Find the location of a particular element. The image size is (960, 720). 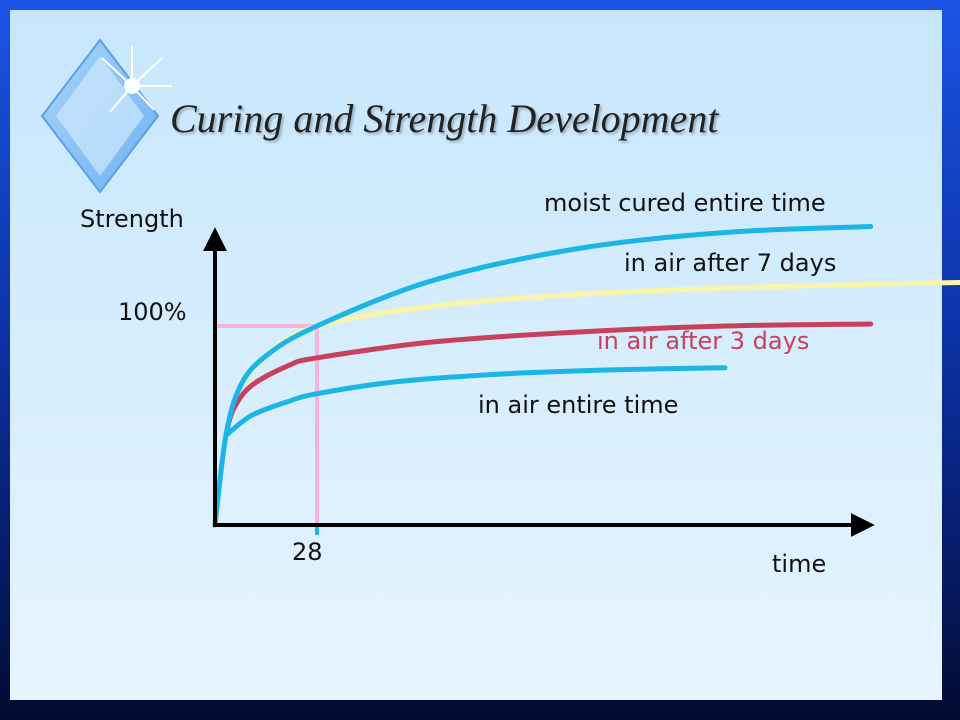

slide-title: Curing and Strength Development is located at coordinates (444, 118).